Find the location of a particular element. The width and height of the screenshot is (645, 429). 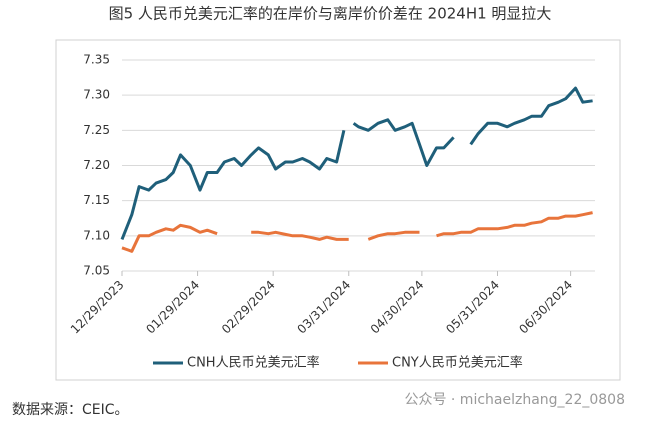

x-tick-label: 05/31/2024 is located at coordinates (472, 307).